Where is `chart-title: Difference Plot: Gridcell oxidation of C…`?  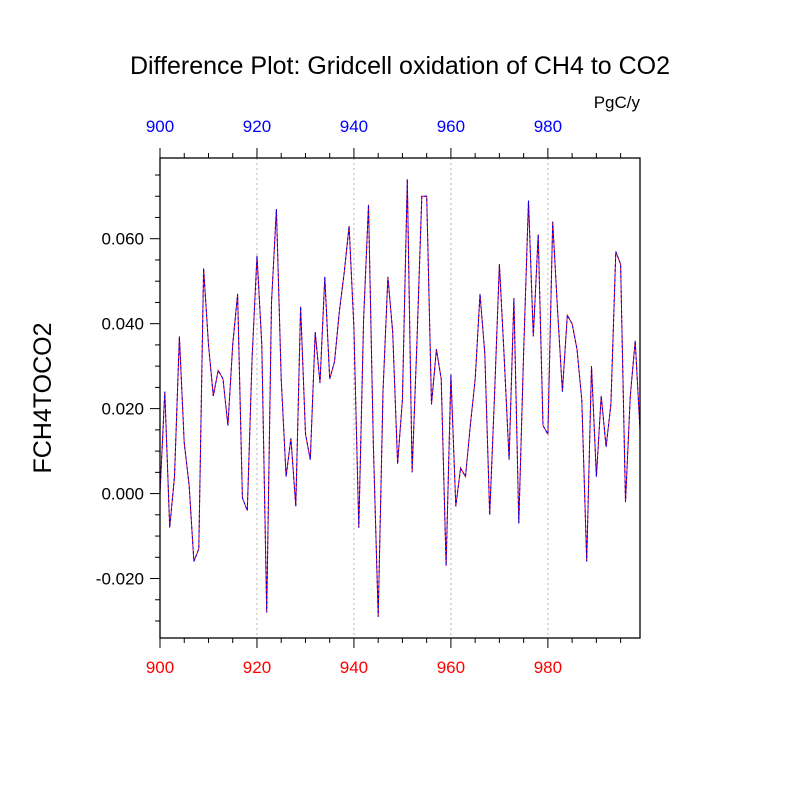
chart-title: Difference Plot: Gridcell oxidation of C… is located at coordinates (400, 66).